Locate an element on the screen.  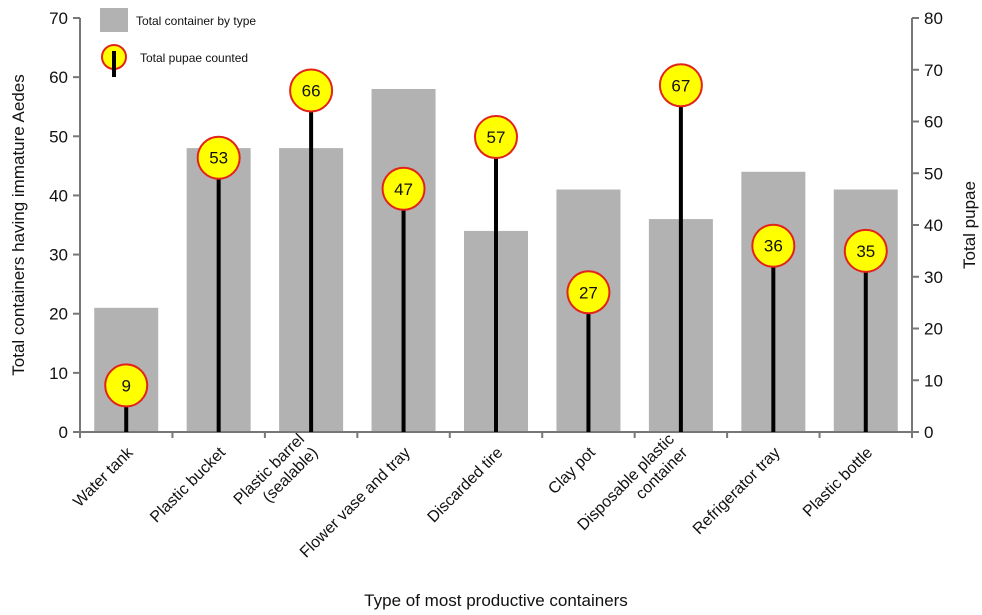
category-label-line: Plastic bottle is located at coordinates (838, 482).